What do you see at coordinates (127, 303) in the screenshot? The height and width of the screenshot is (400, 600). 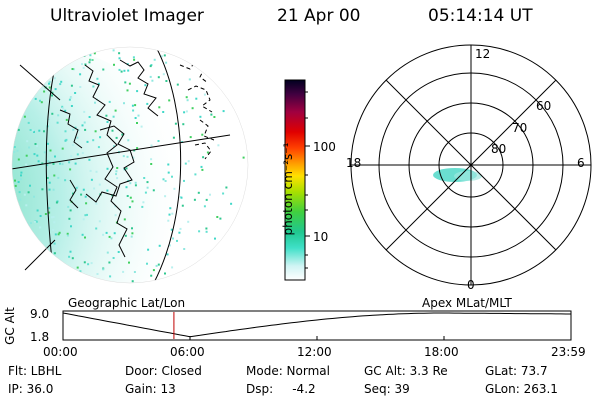 I see `timeline-left-label: Geographic Lat/Lon` at bounding box center [127, 303].